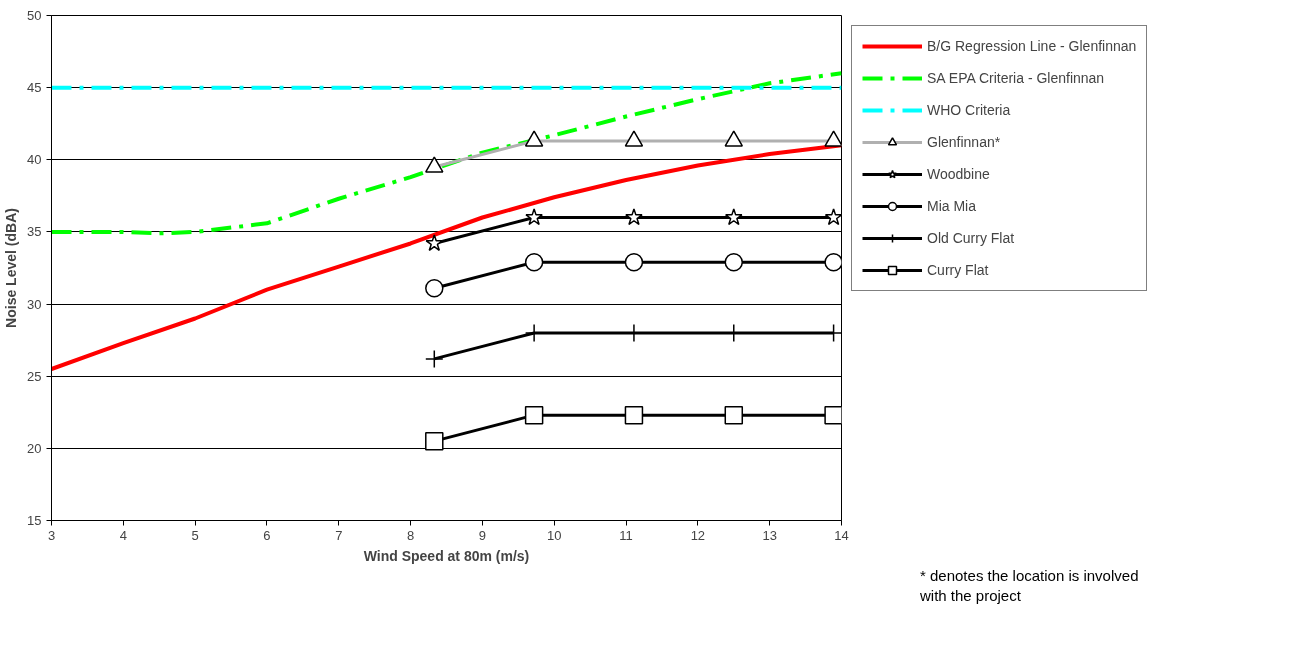 The height and width of the screenshot is (649, 1291). Describe the element at coordinates (34, 520) in the screenshot. I see `y-tick-label: 15` at that location.